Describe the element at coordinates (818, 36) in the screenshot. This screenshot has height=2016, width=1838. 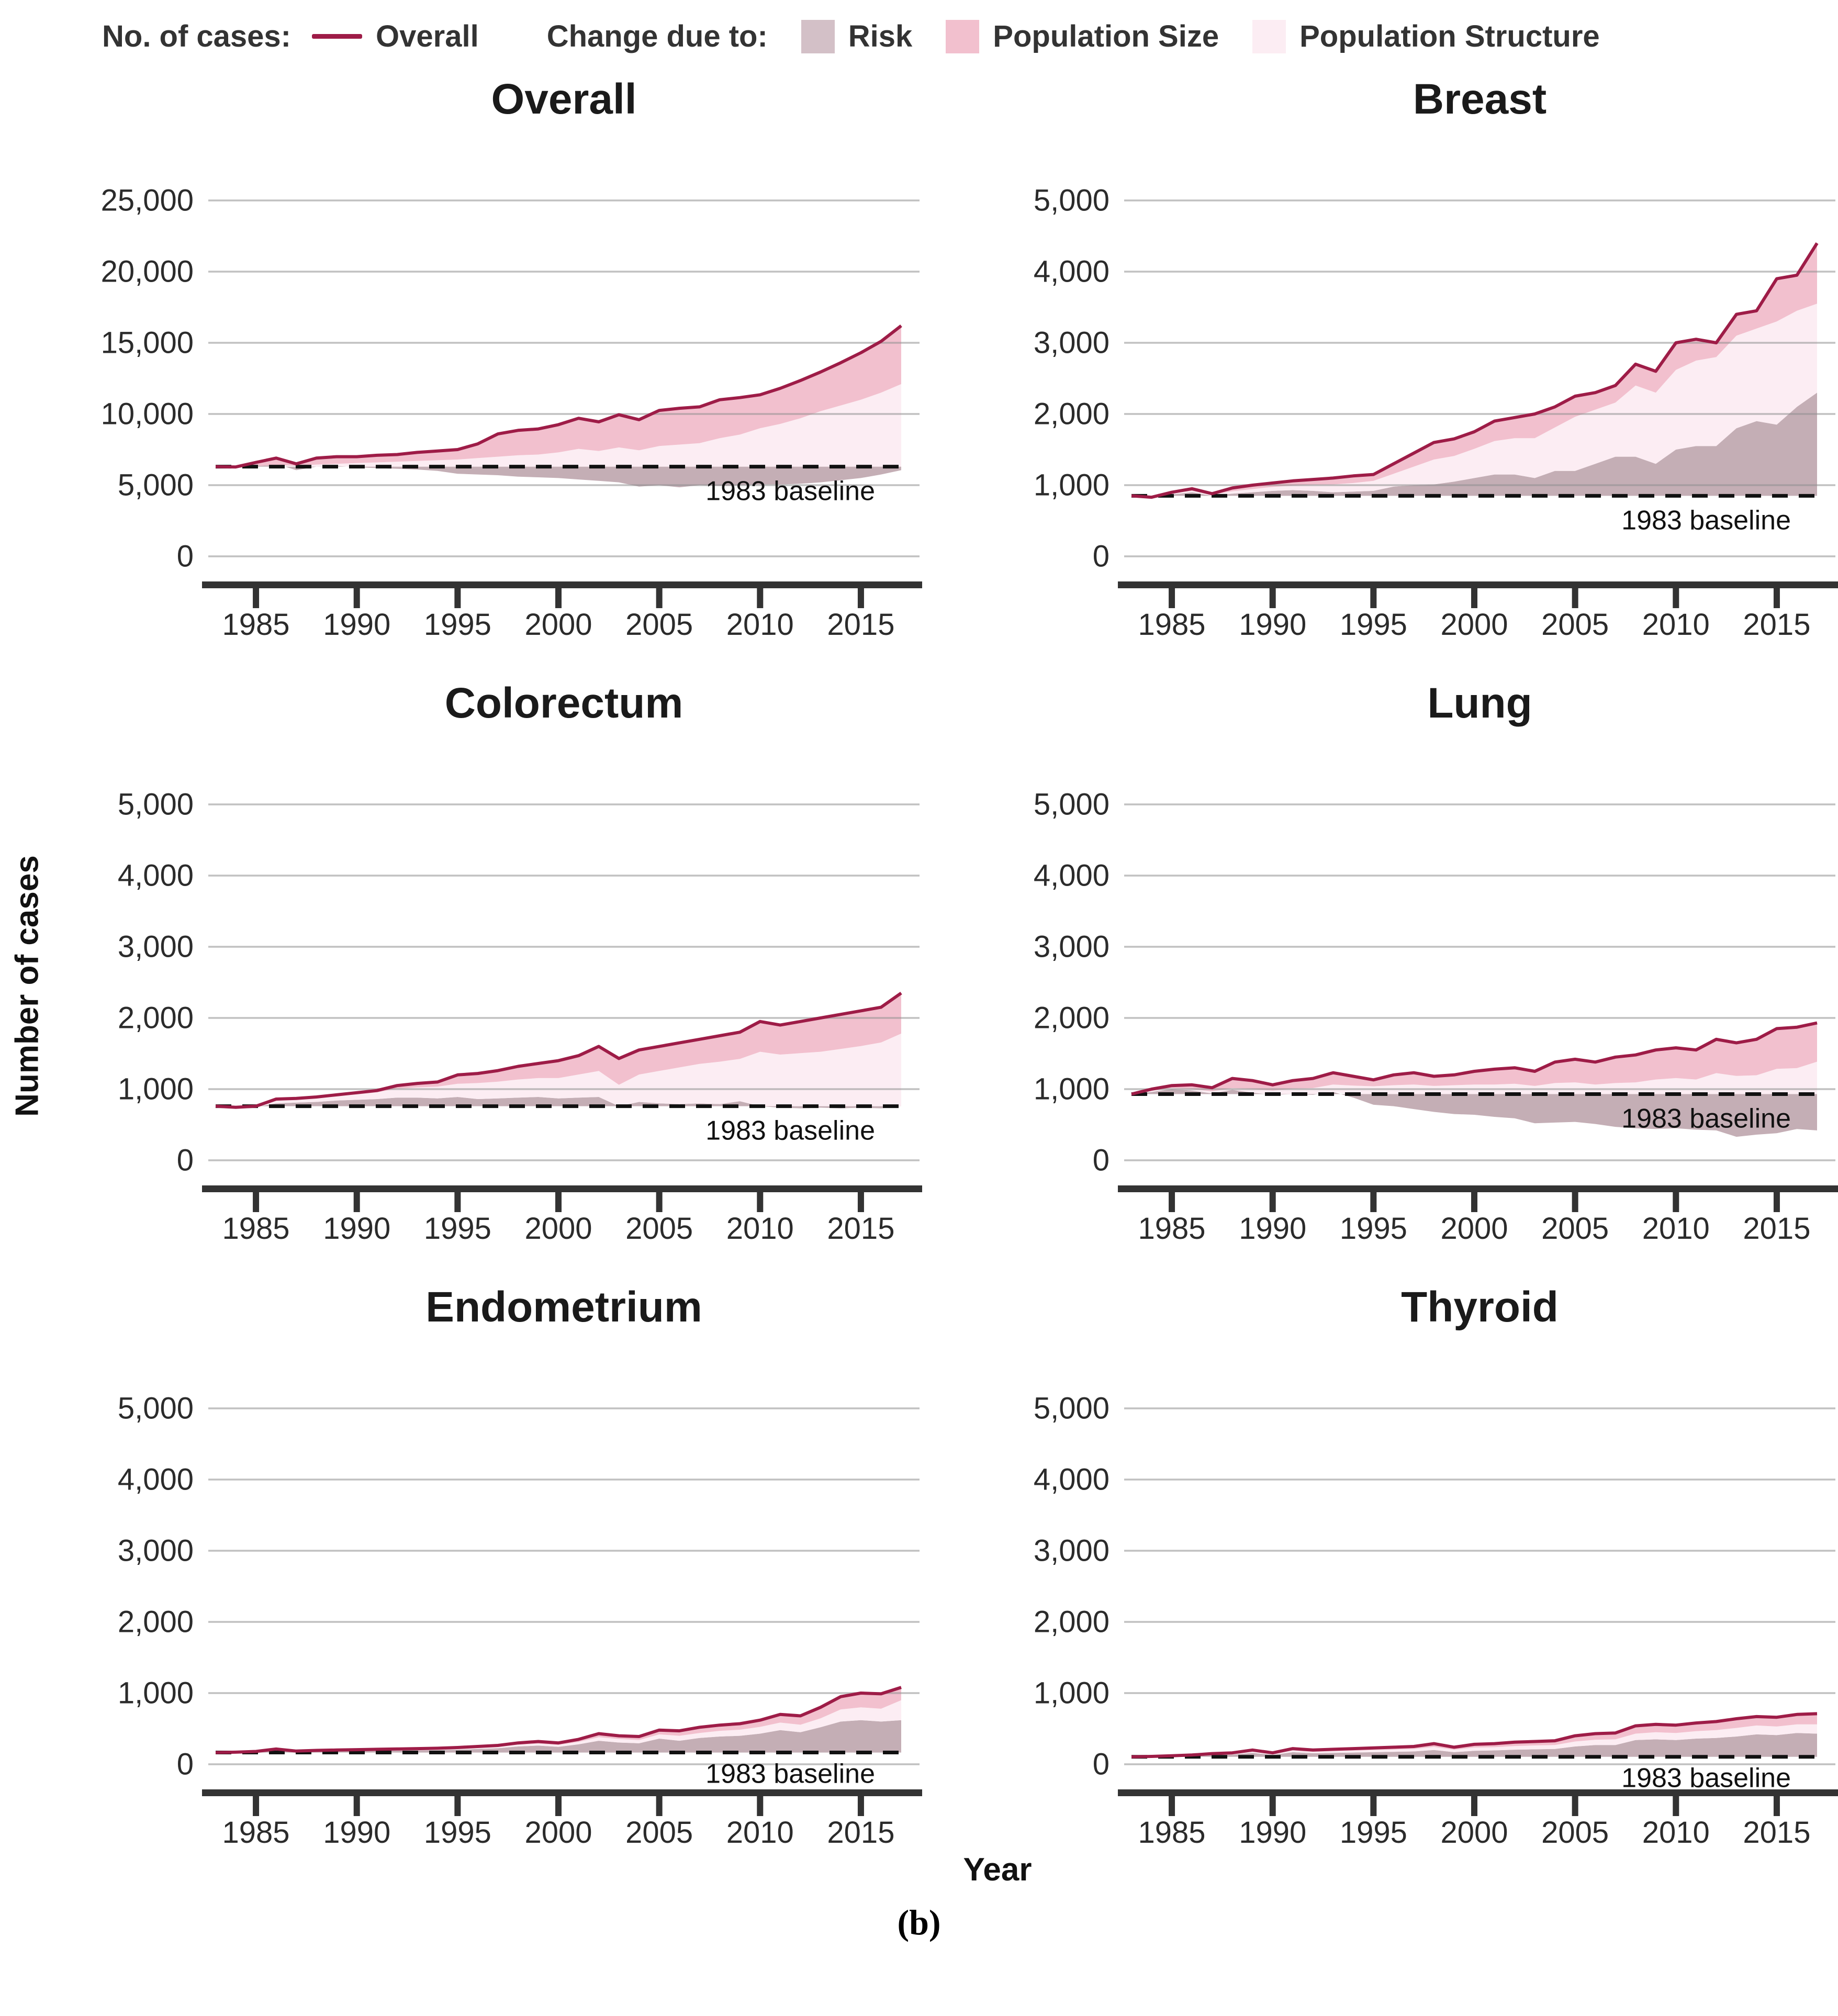
I see `risk-swatch` at that location.